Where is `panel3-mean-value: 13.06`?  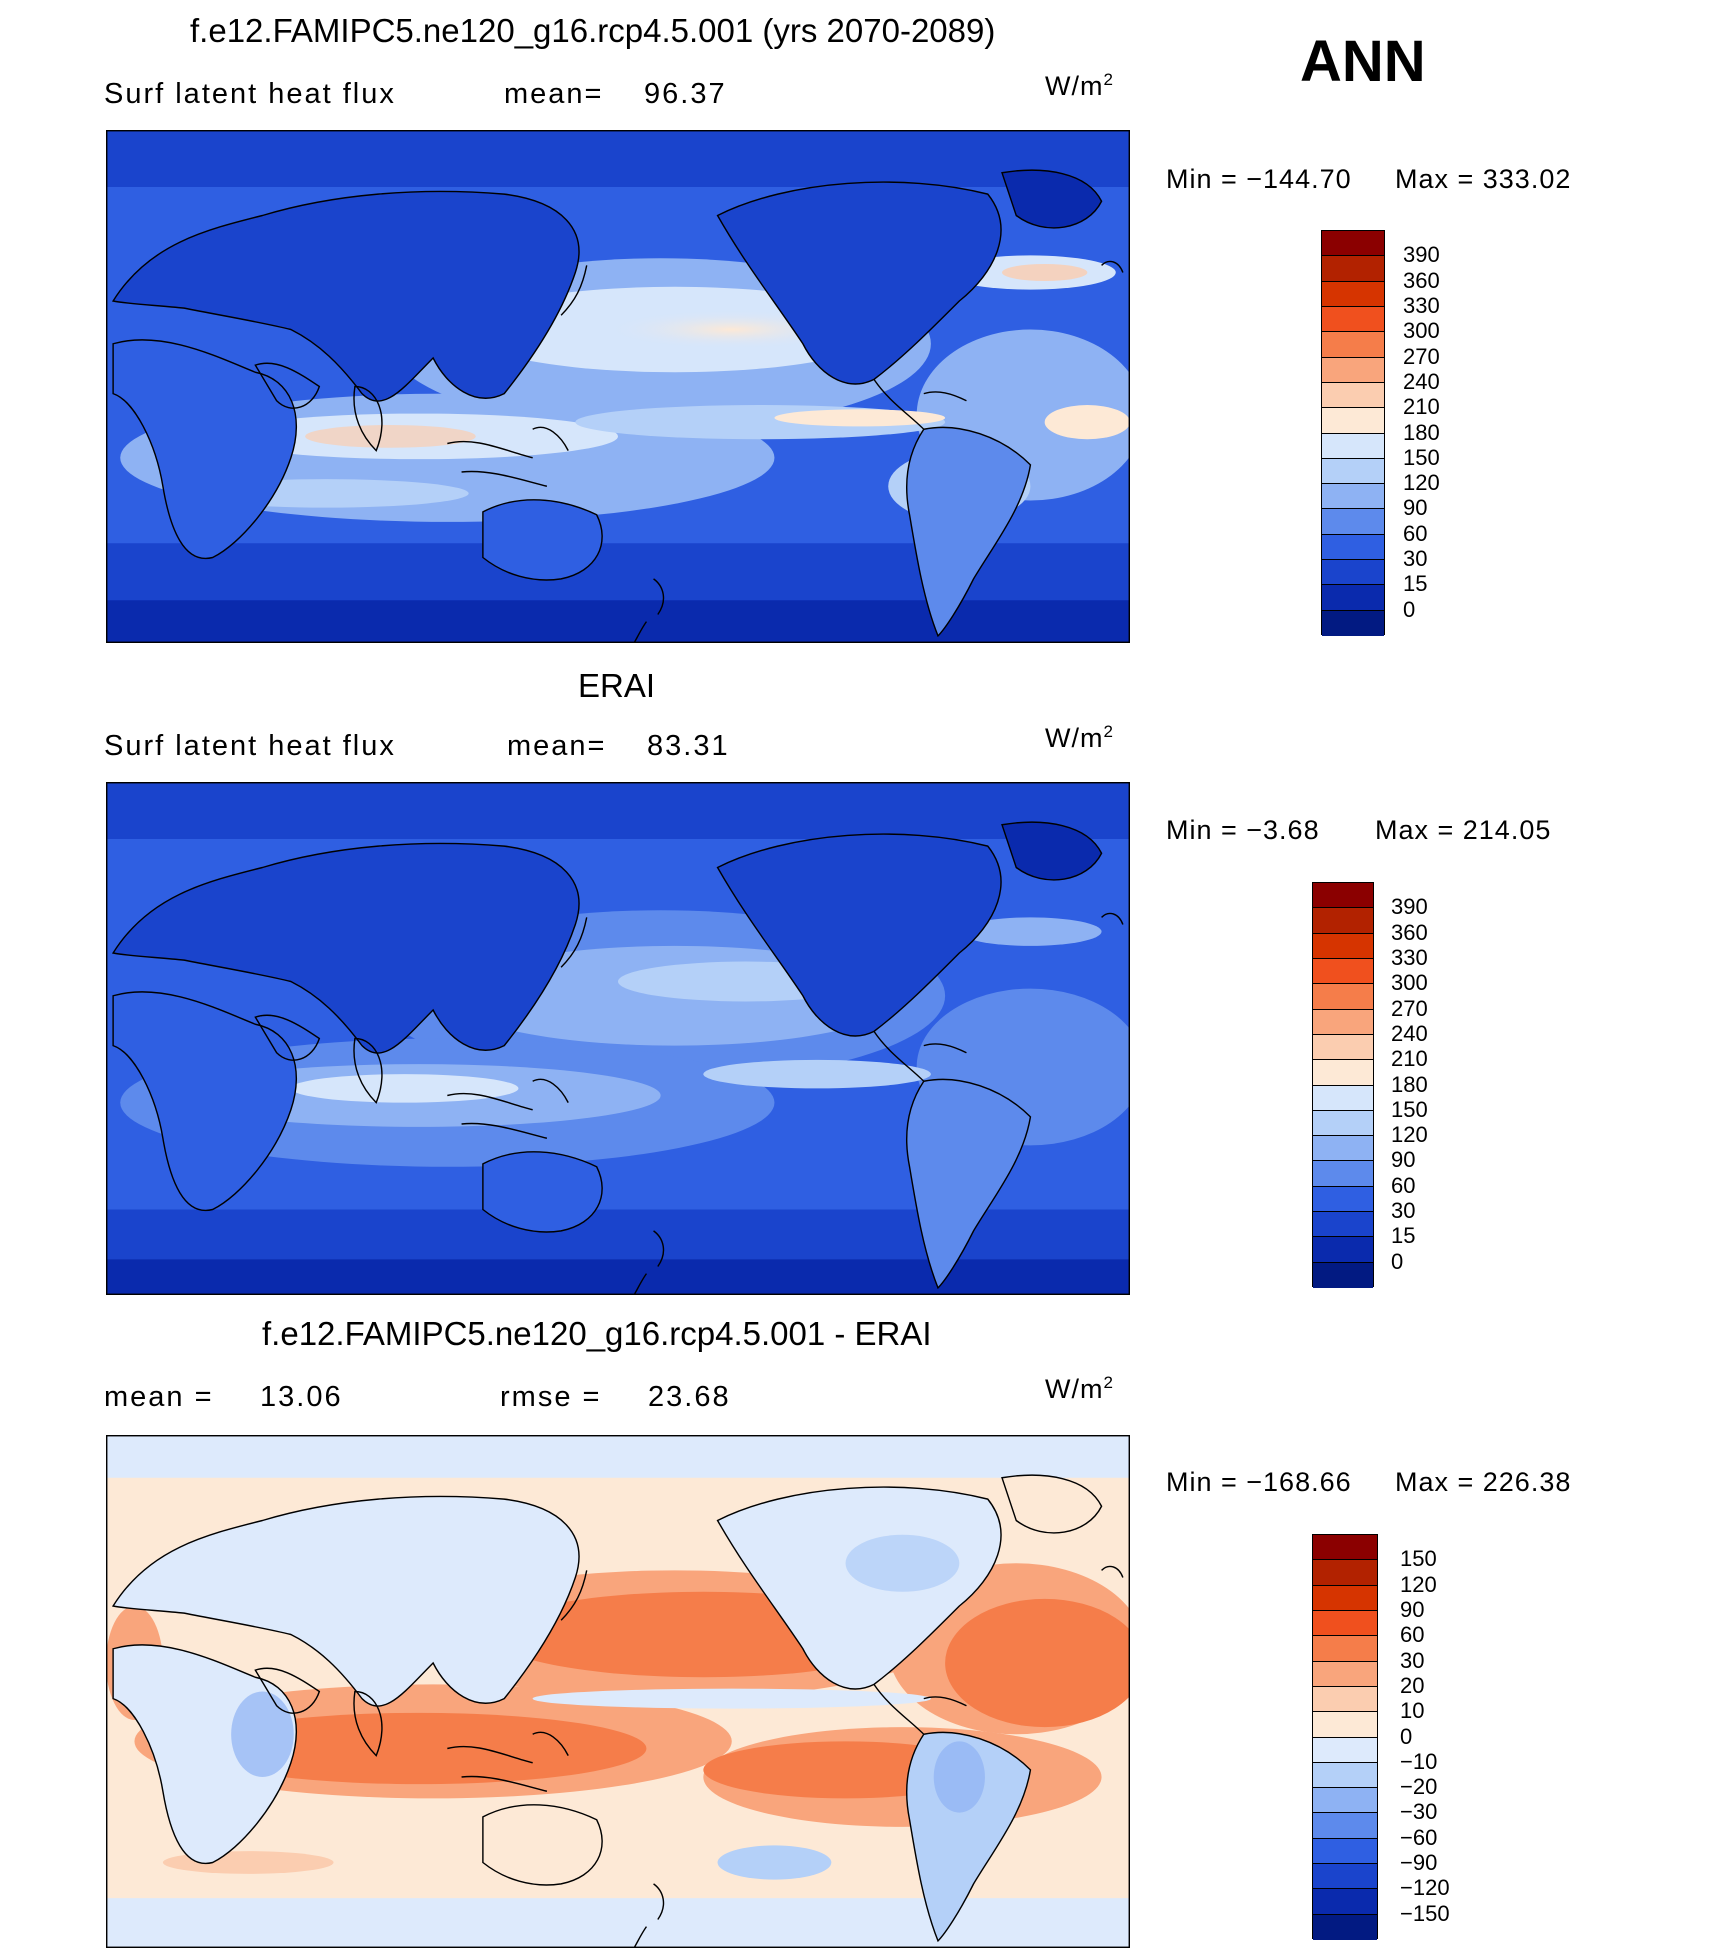 panel3-mean-value: 13.06 is located at coordinates (301, 1397).